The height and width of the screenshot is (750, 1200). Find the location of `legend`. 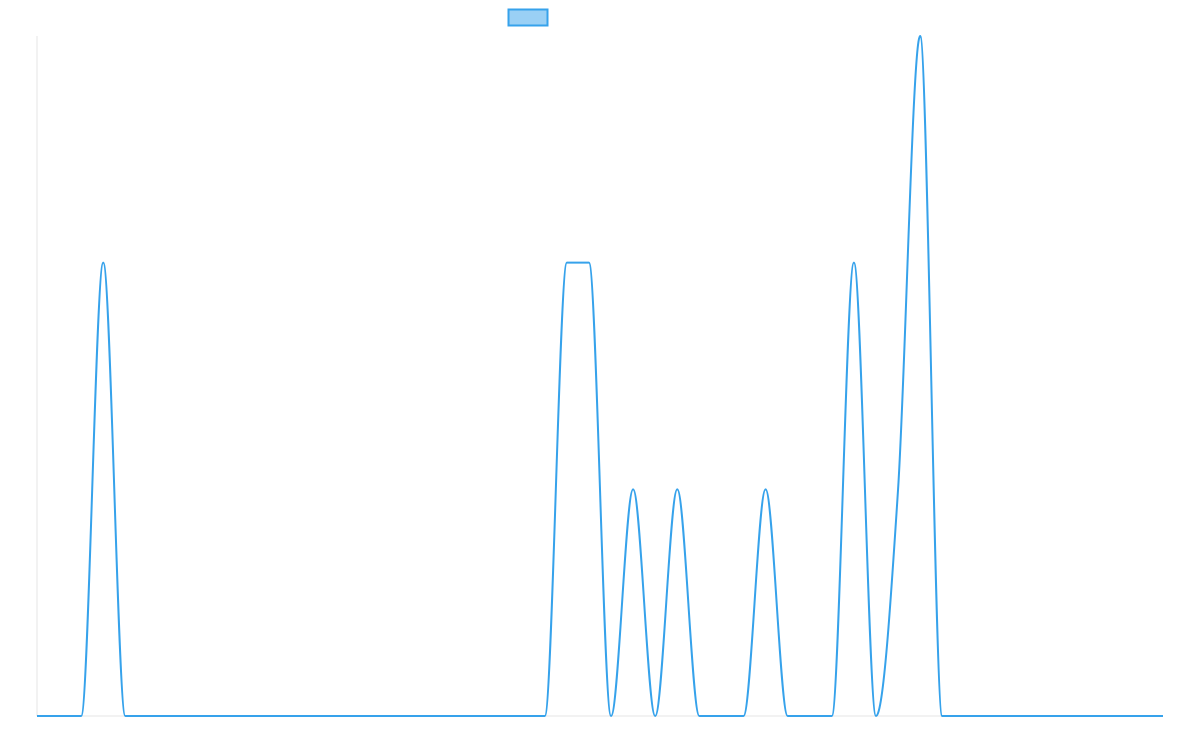

legend is located at coordinates (528, 17).